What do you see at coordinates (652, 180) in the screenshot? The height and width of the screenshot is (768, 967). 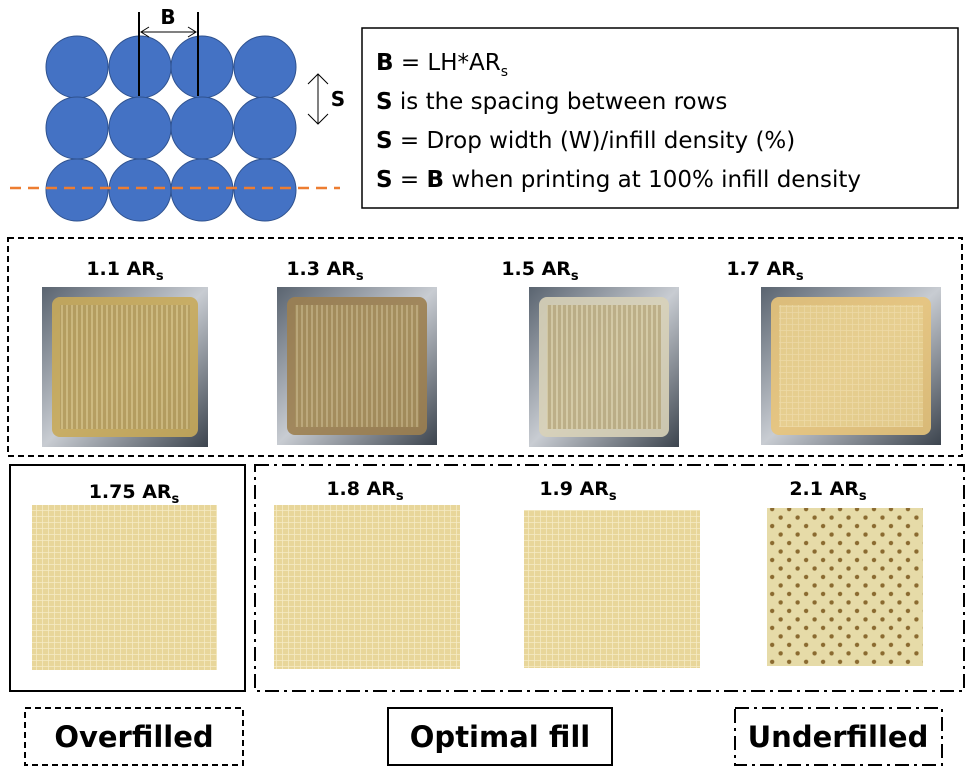 I see `definition-part: when printing at 100% infill density` at bounding box center [652, 180].